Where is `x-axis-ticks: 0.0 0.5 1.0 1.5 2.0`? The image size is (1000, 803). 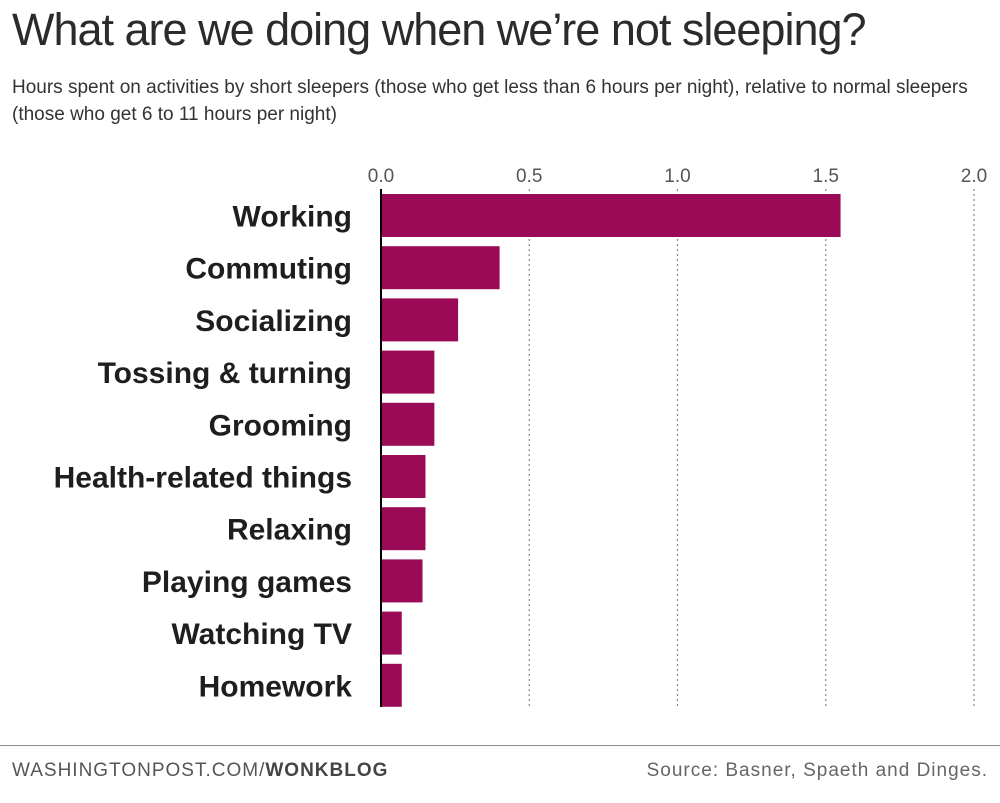 x-axis-ticks: 0.0 0.5 1.0 1.5 2.0 is located at coordinates (677, 176).